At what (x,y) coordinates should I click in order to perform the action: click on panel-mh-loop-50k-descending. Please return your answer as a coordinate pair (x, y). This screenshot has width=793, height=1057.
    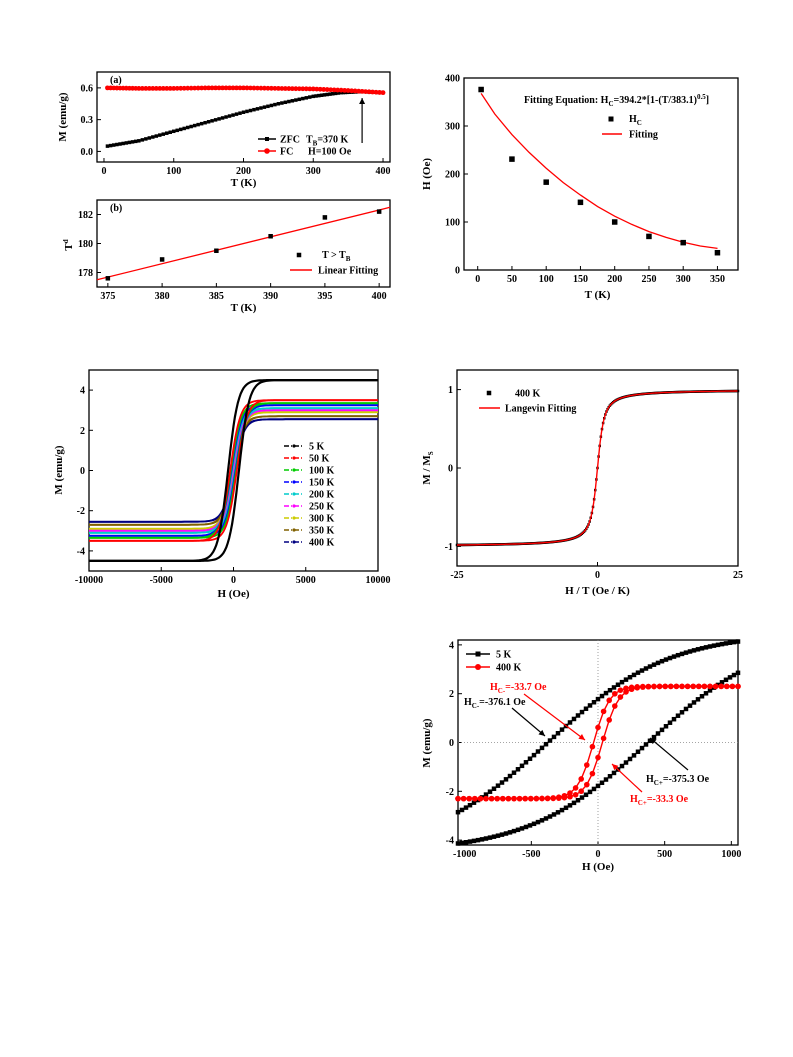
    Looking at the image, I should click on (233, 470).